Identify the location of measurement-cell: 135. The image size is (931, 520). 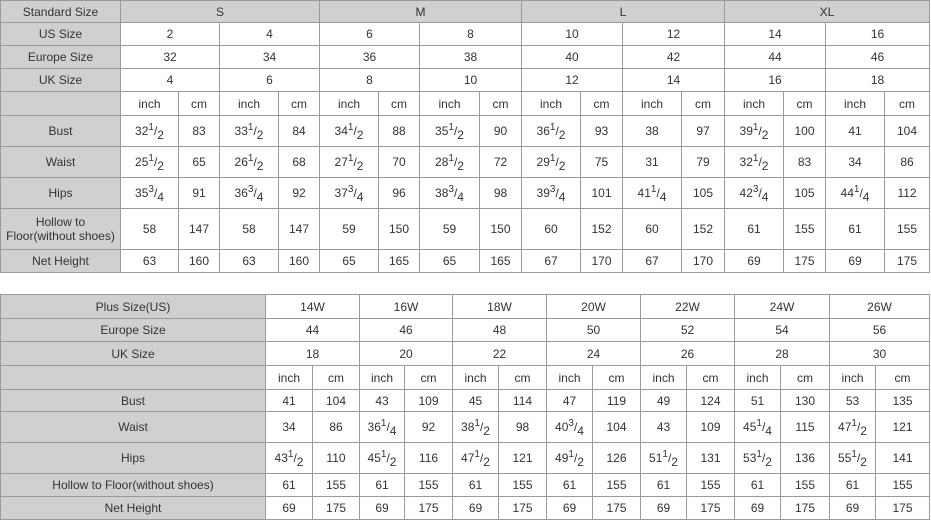
(902, 400).